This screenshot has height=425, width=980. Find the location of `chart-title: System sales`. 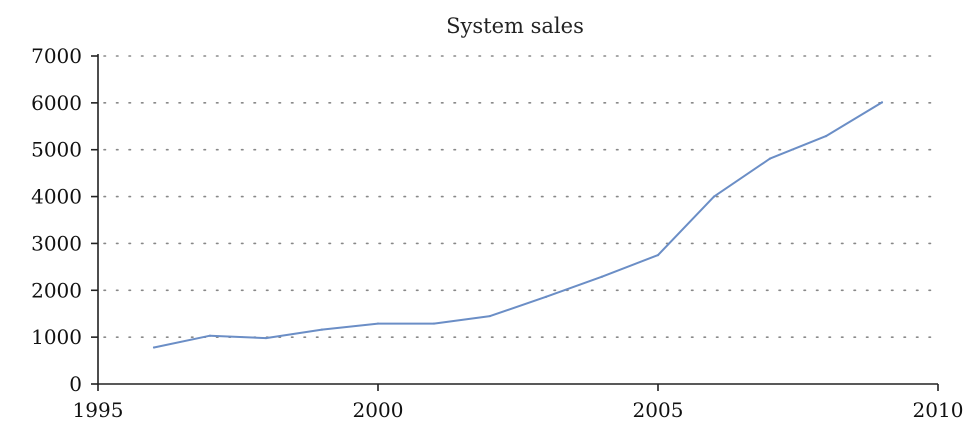

chart-title: System sales is located at coordinates (515, 26).